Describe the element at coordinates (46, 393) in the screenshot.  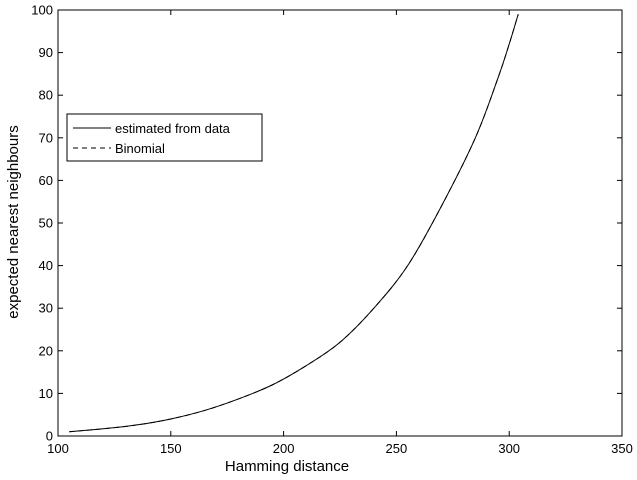
I see `y-tick-label: 10` at that location.